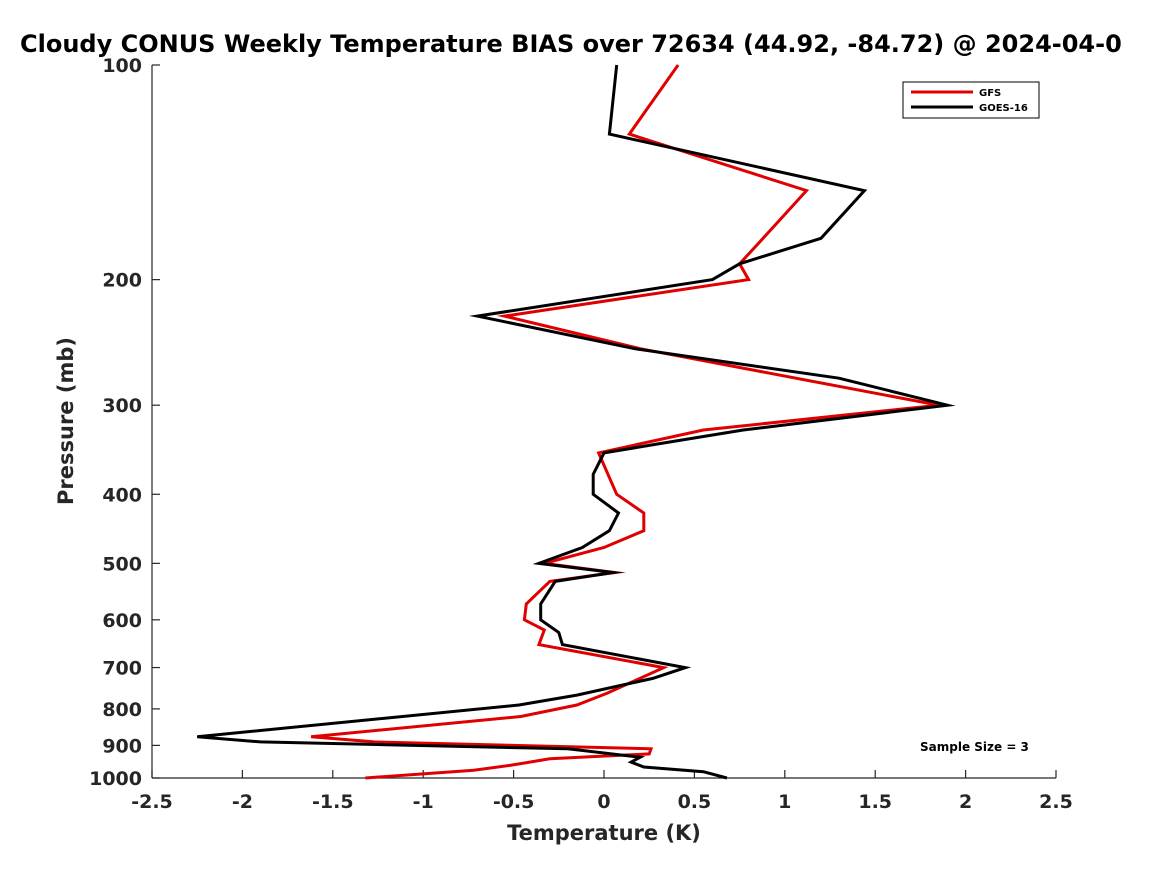 This screenshot has height=875, width=1167. What do you see at coordinates (695, 802) in the screenshot?
I see `x-tick-label: 0.5` at bounding box center [695, 802].